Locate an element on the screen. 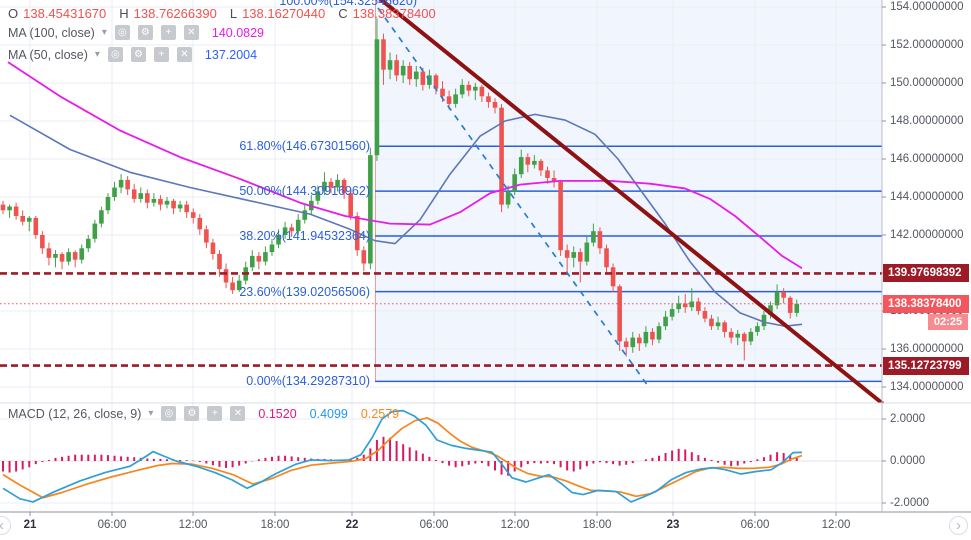 Image resolution: width=971 pixels, height=540 pixels. alert-price-badge: 135.12723799 is located at coordinates (926, 365).